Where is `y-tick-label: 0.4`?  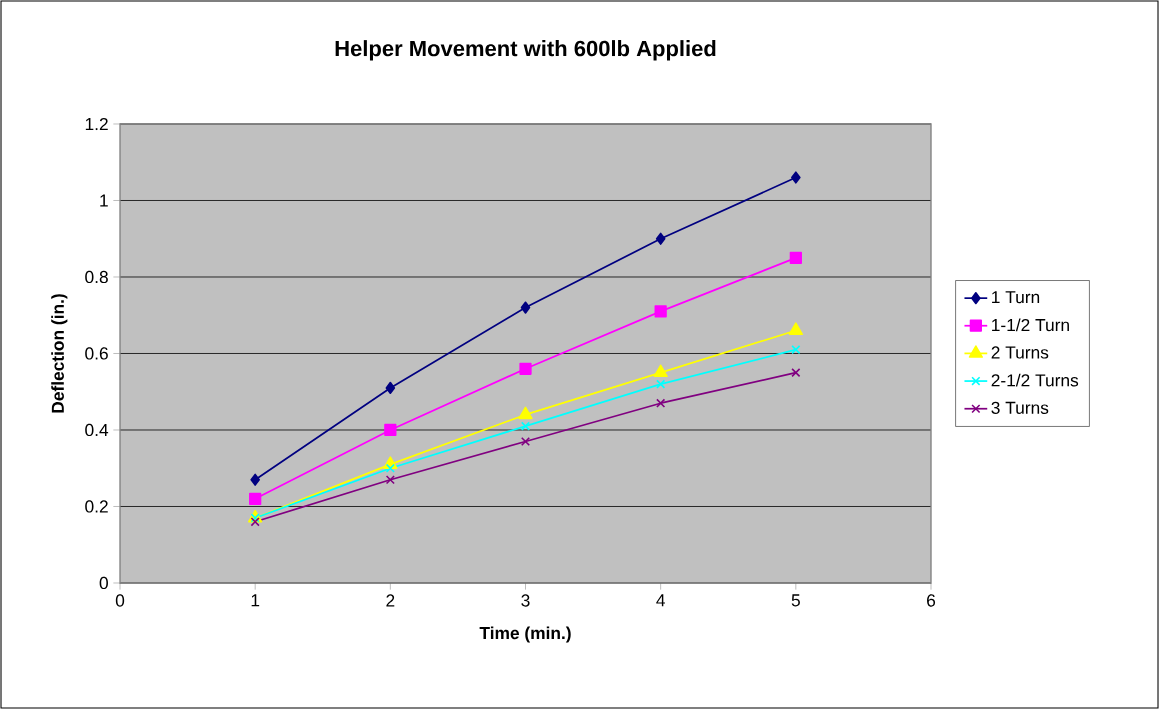 y-tick-label: 0.4 is located at coordinates (97, 430).